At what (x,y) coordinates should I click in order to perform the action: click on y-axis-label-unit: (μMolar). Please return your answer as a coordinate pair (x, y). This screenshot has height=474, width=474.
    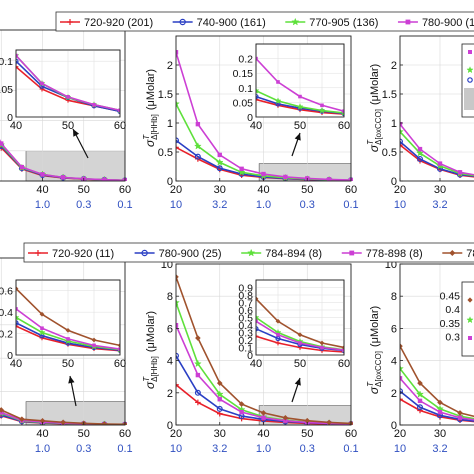
    Looking at the image, I should click on (151, 89).